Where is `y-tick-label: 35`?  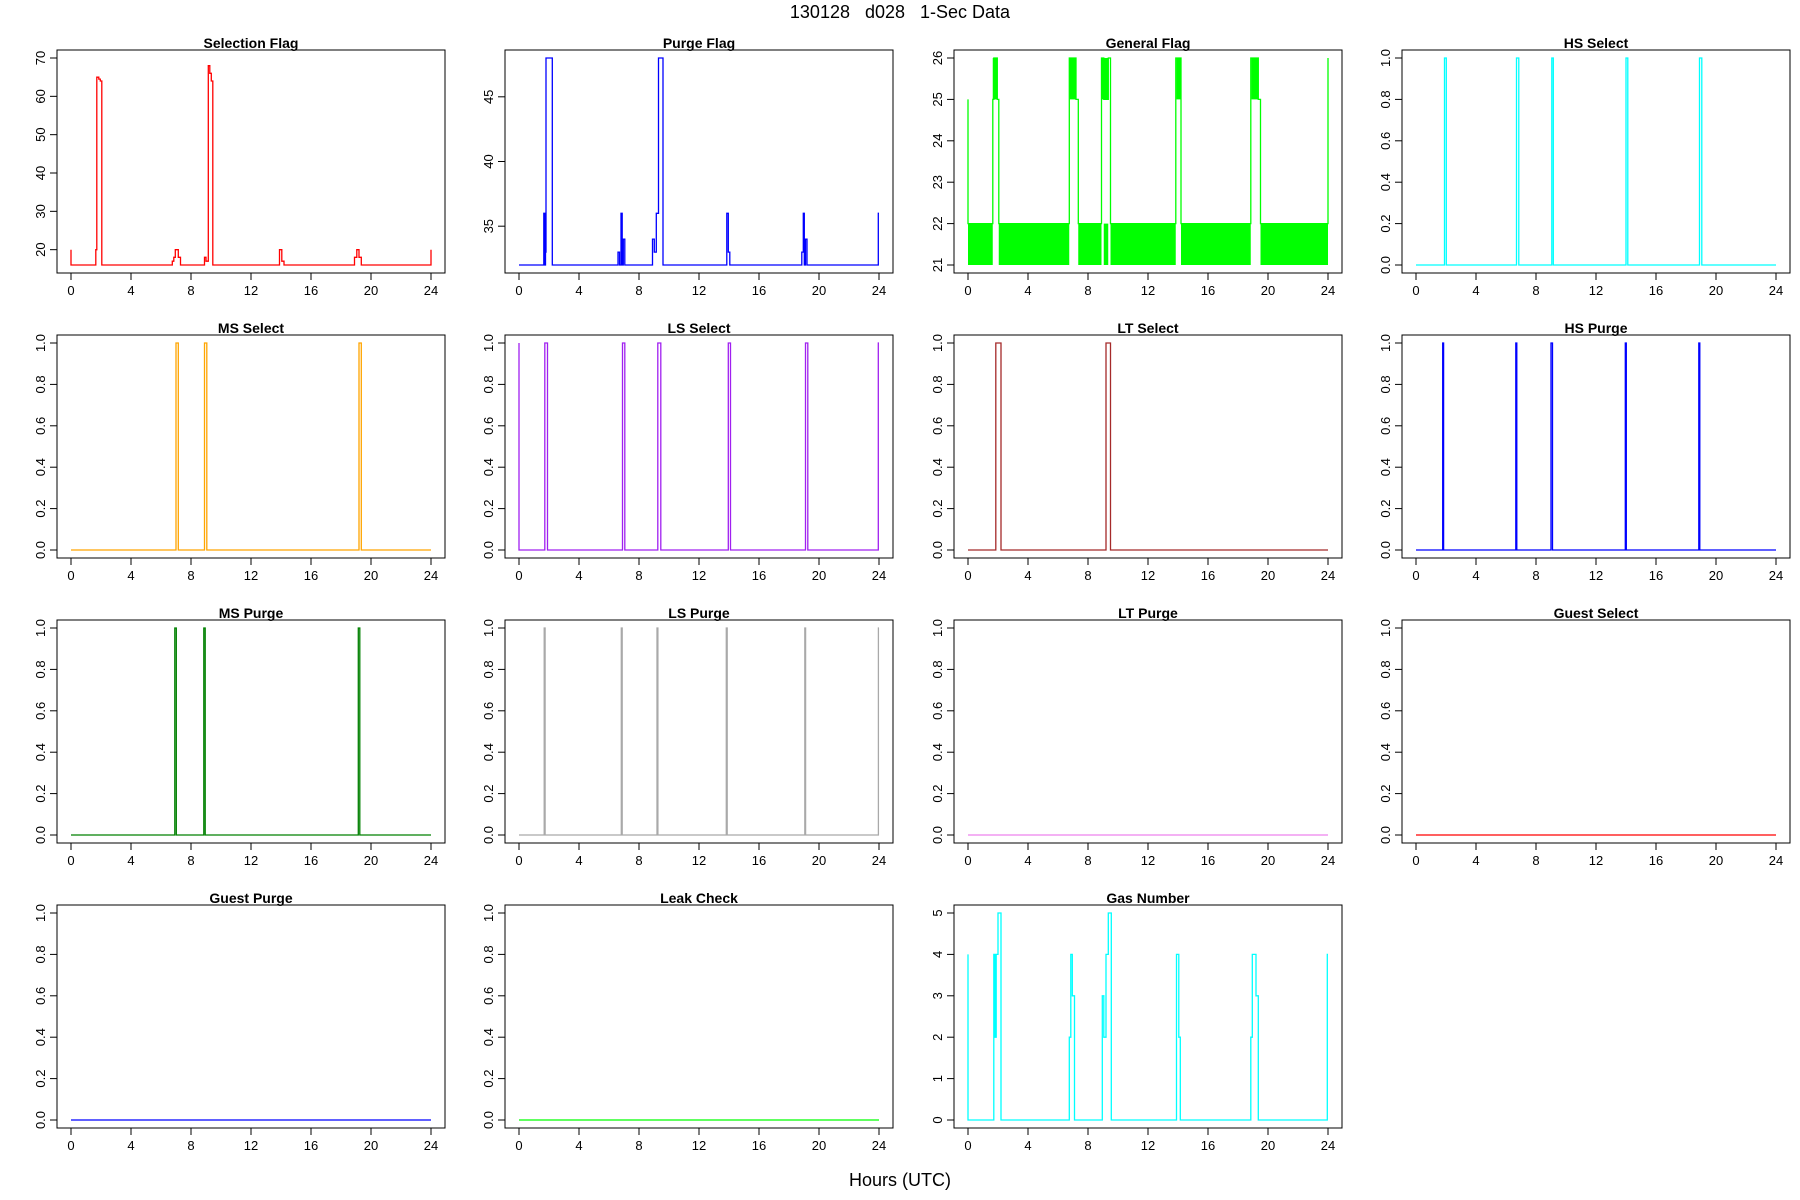
y-tick-label: 35 is located at coordinates (488, 226).